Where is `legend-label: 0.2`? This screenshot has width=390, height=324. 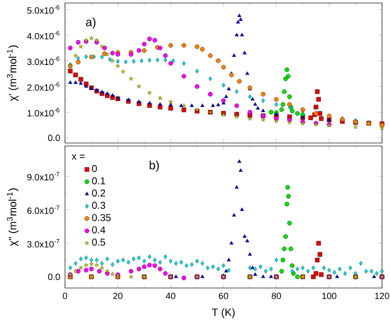
legend-label: 0.2 is located at coordinates (99, 193).